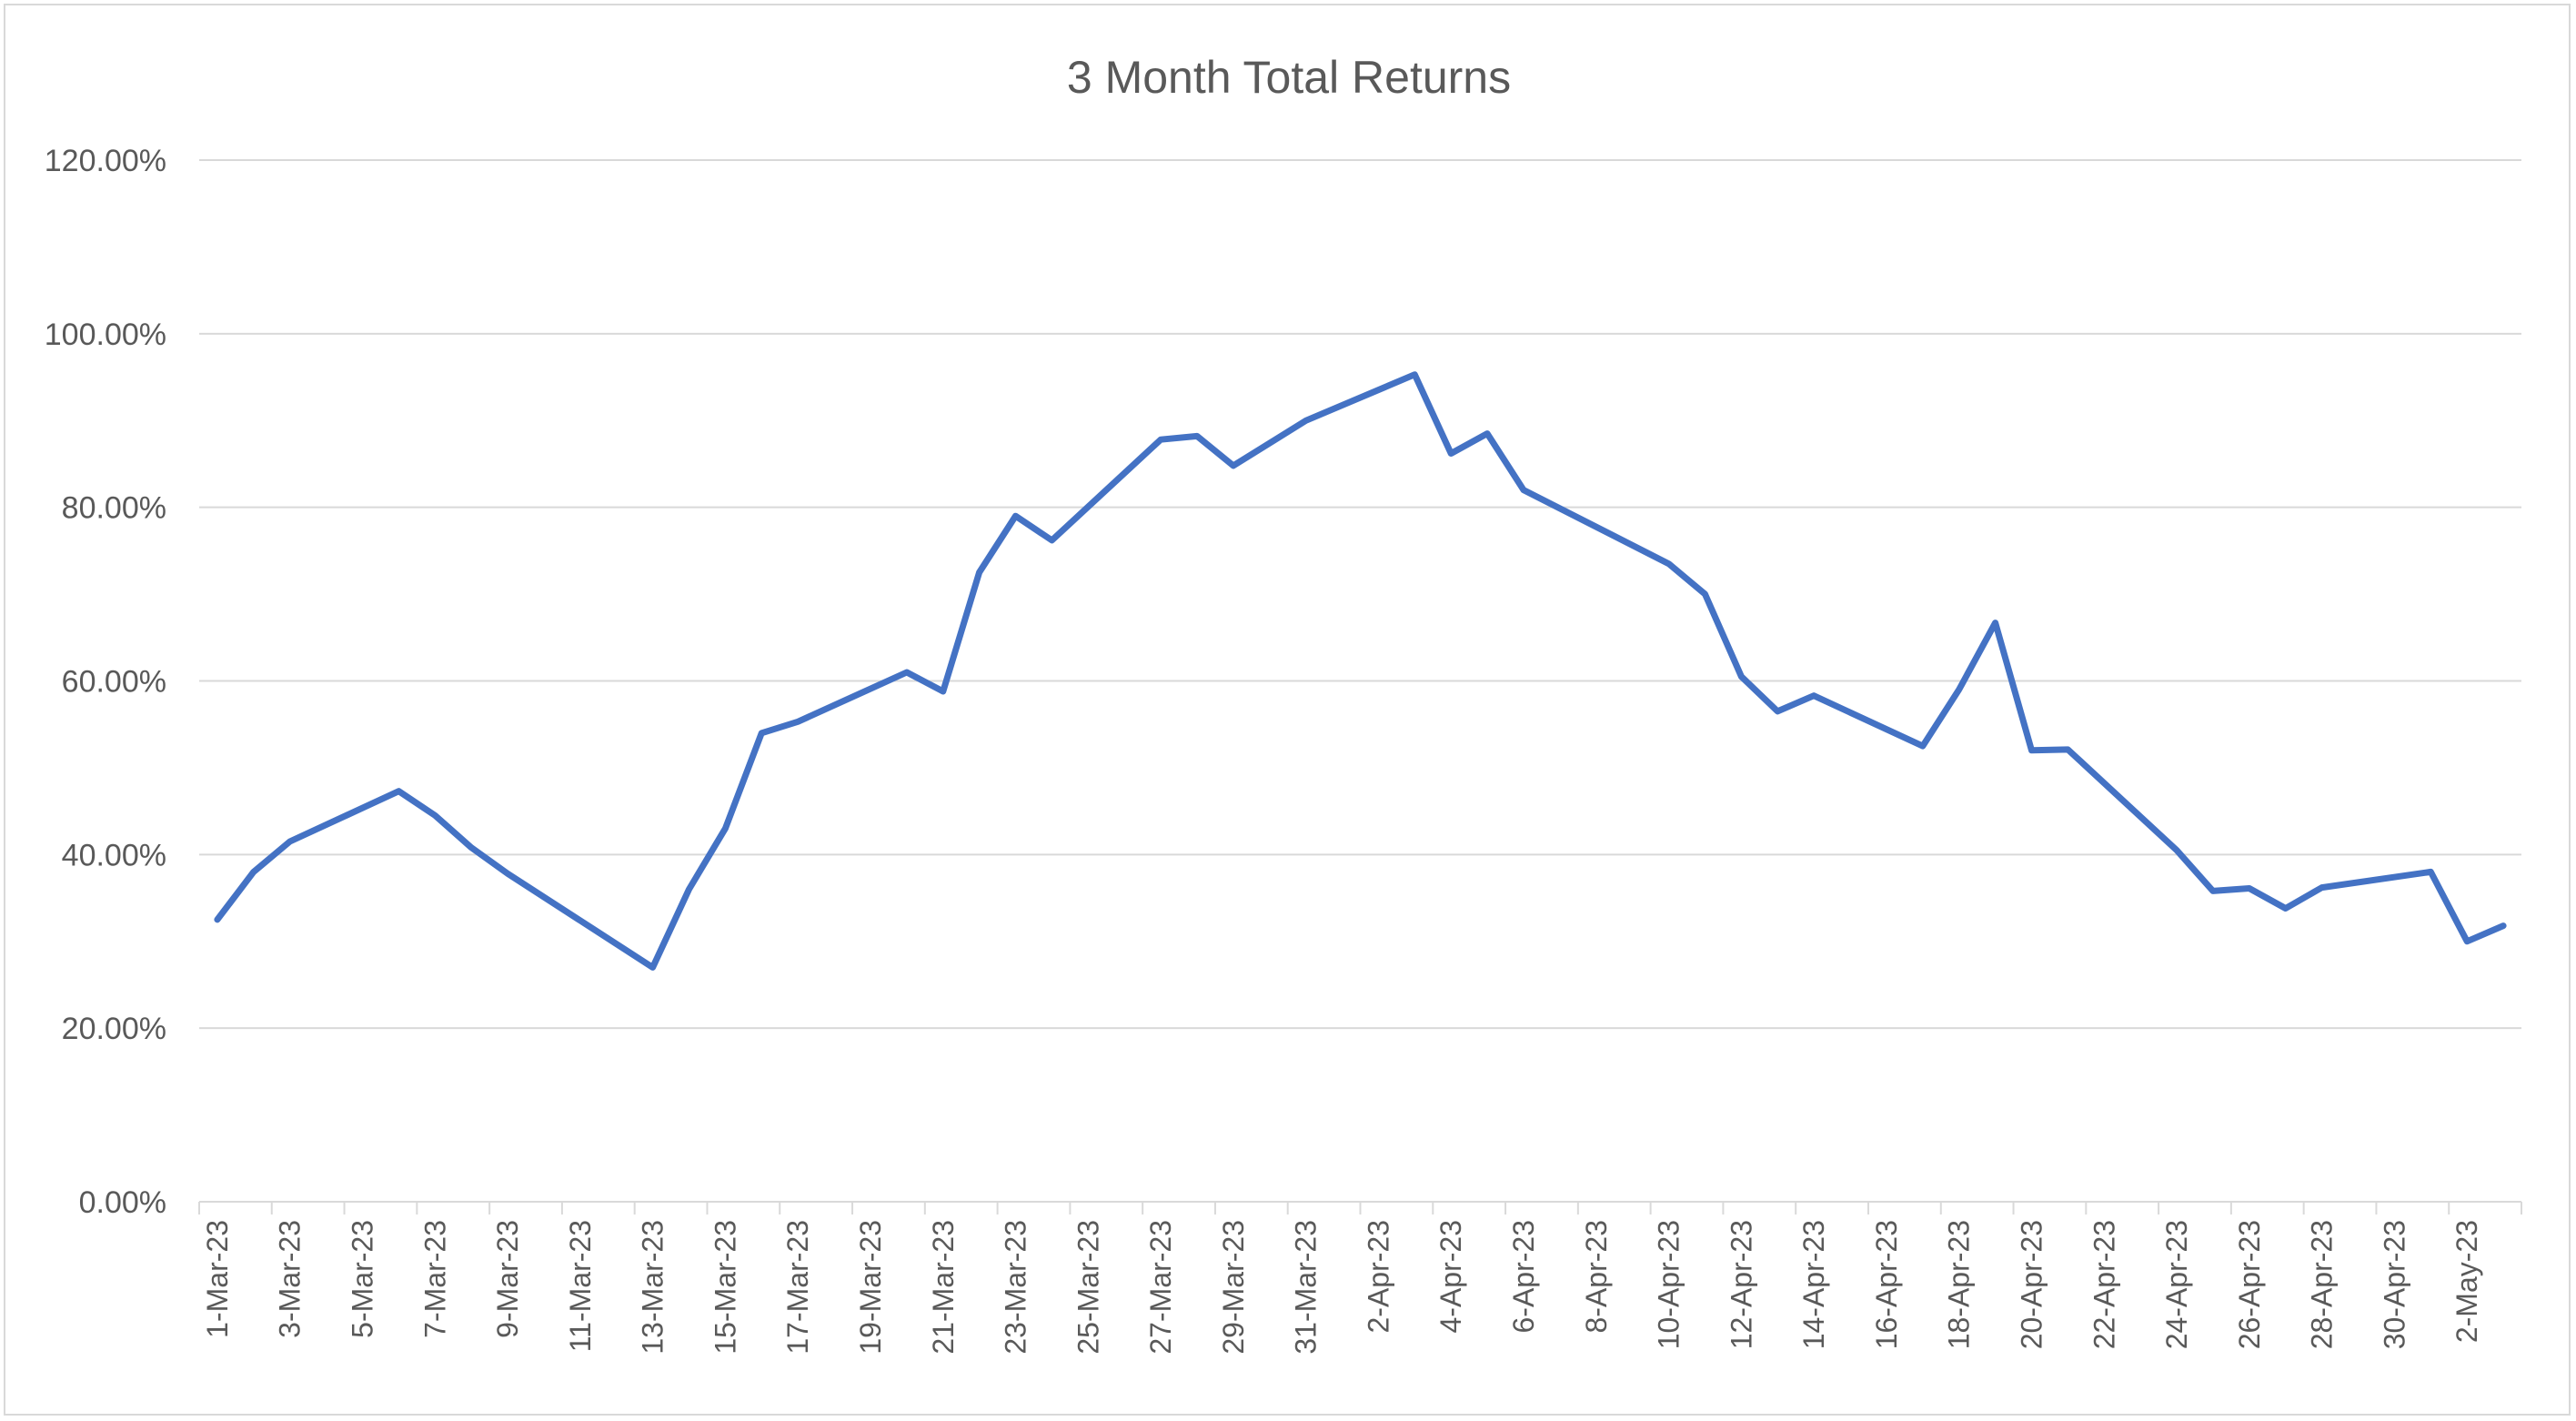 This screenshot has width=2576, height=1421. I want to click on x-tick-label: 8-Apr-23, so click(1596, 1277).